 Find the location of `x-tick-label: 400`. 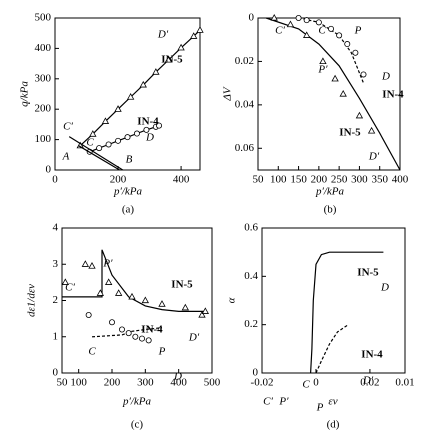

x-tick-label: 400 is located at coordinates (178, 383).